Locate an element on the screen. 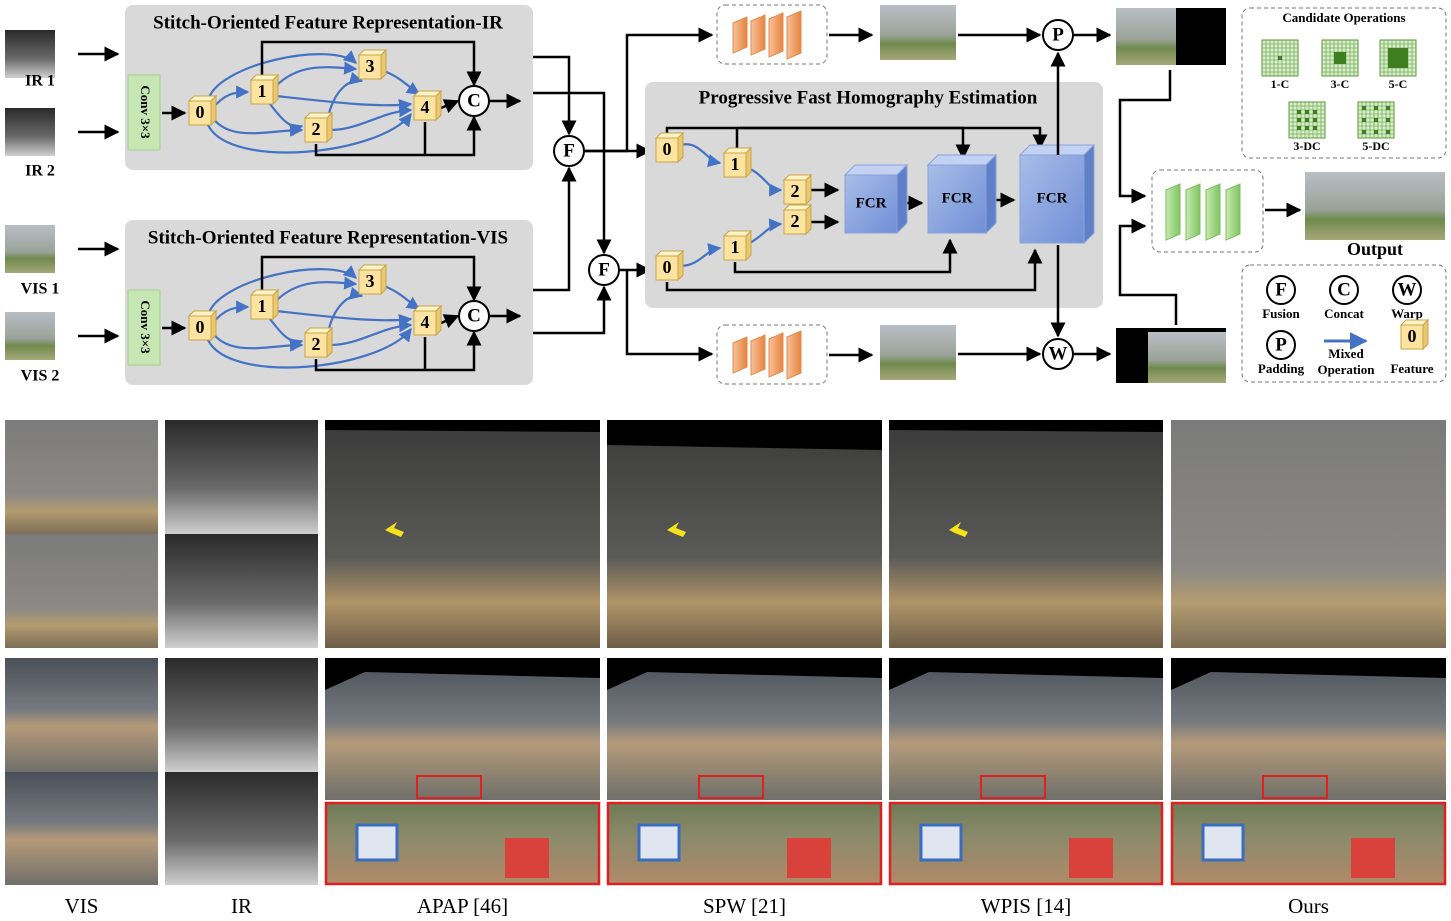  feature-label: 1 is located at coordinates (735, 164).